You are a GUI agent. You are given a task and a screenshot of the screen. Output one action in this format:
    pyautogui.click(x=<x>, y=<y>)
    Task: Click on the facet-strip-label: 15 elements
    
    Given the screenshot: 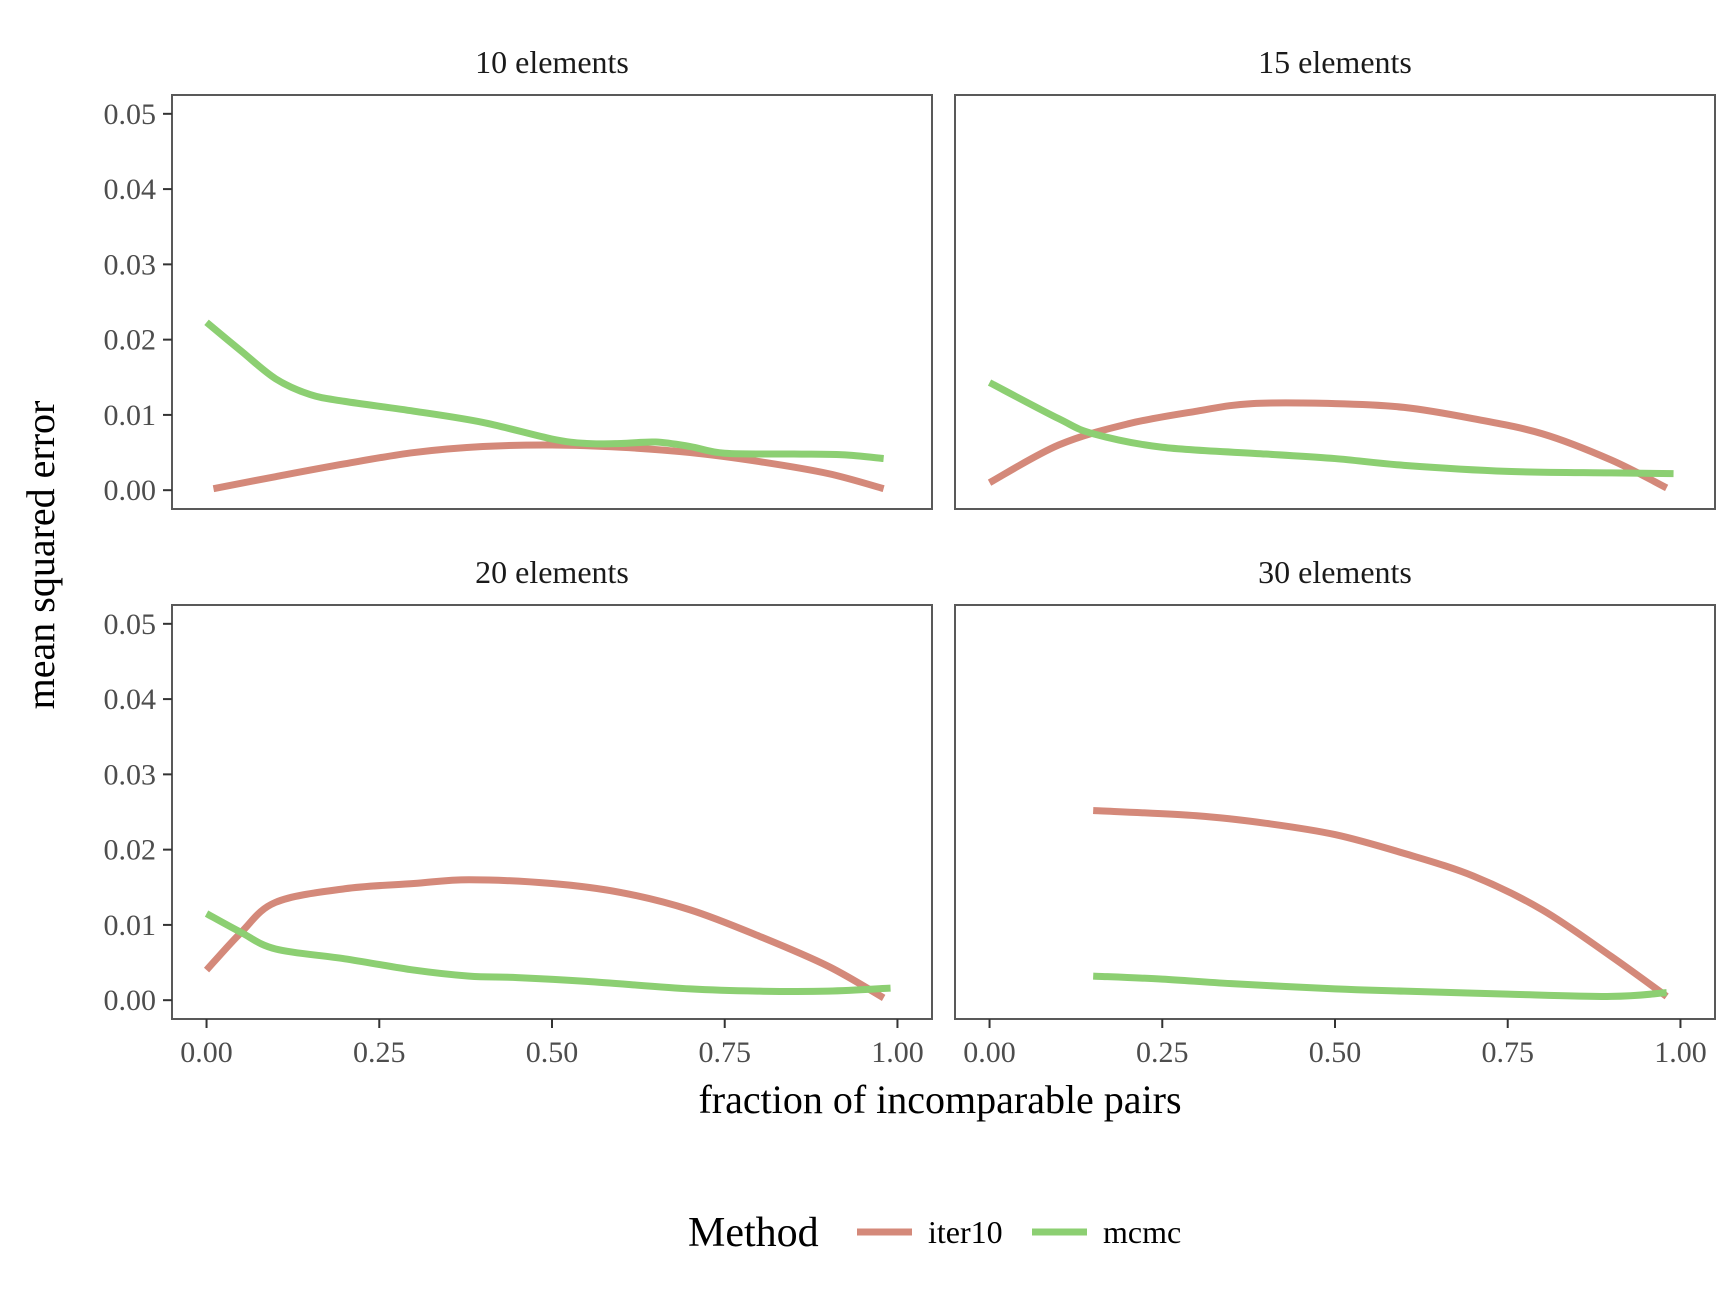 What is the action you would take?
    pyautogui.click(x=1335, y=62)
    